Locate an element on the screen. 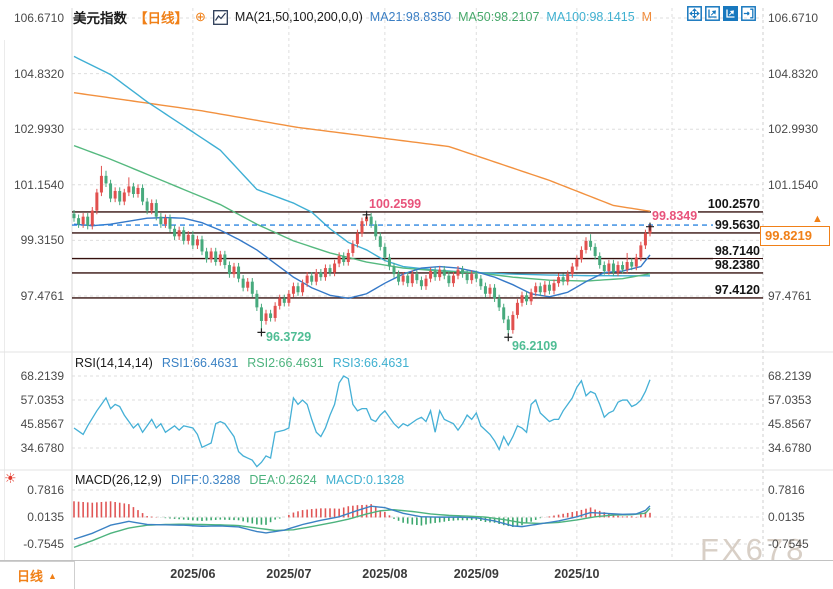  macd-value: MACD:0.1328 is located at coordinates (365, 480).